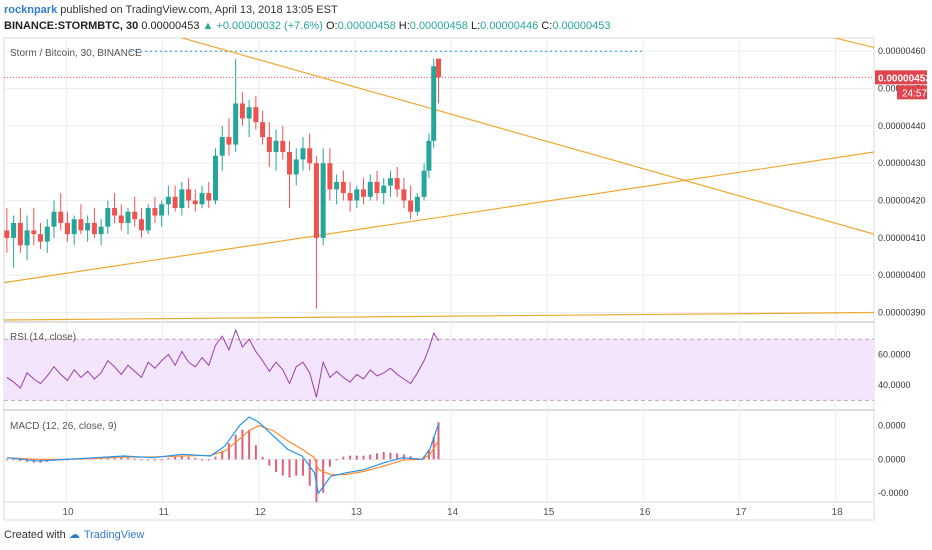  What do you see at coordinates (357, 512) in the screenshot?
I see `time-tick-label: 13` at bounding box center [357, 512].